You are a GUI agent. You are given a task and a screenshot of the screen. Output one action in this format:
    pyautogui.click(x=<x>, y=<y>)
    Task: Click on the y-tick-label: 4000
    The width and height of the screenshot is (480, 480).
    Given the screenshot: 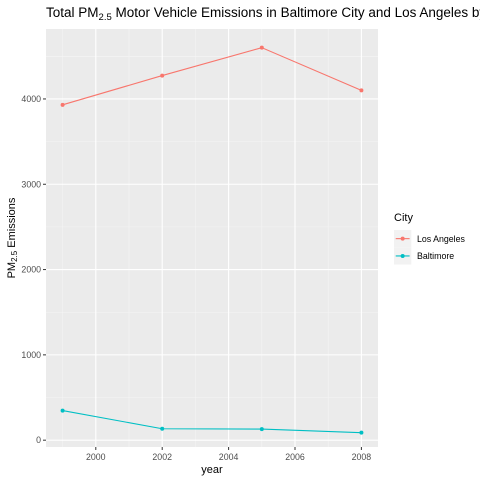 What is the action you would take?
    pyautogui.click(x=31, y=99)
    